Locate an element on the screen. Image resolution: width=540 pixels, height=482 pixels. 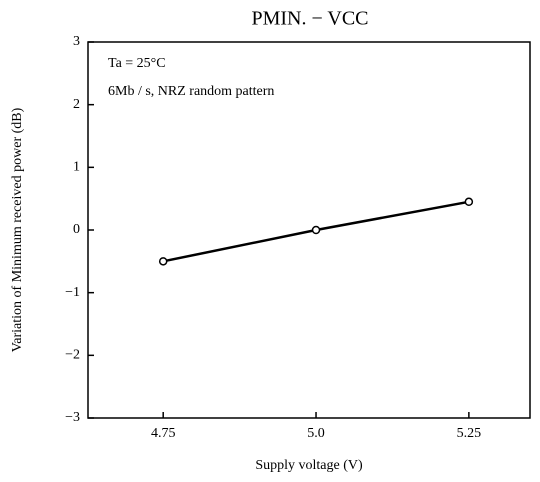
y-tick-label: 2 is located at coordinates (76, 104).